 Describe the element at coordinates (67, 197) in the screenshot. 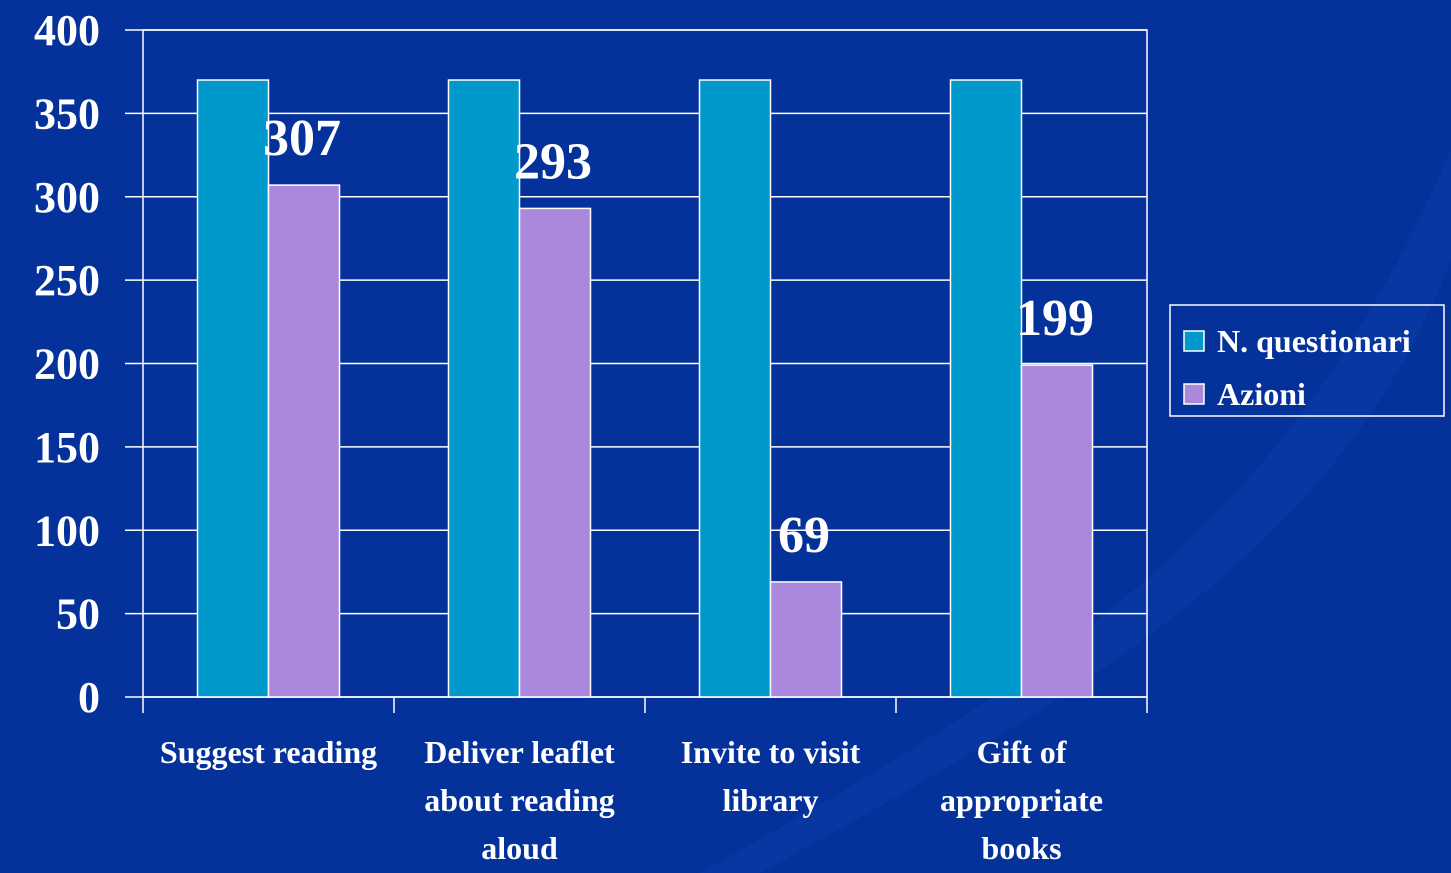

I see `y-tick-label: 300` at that location.